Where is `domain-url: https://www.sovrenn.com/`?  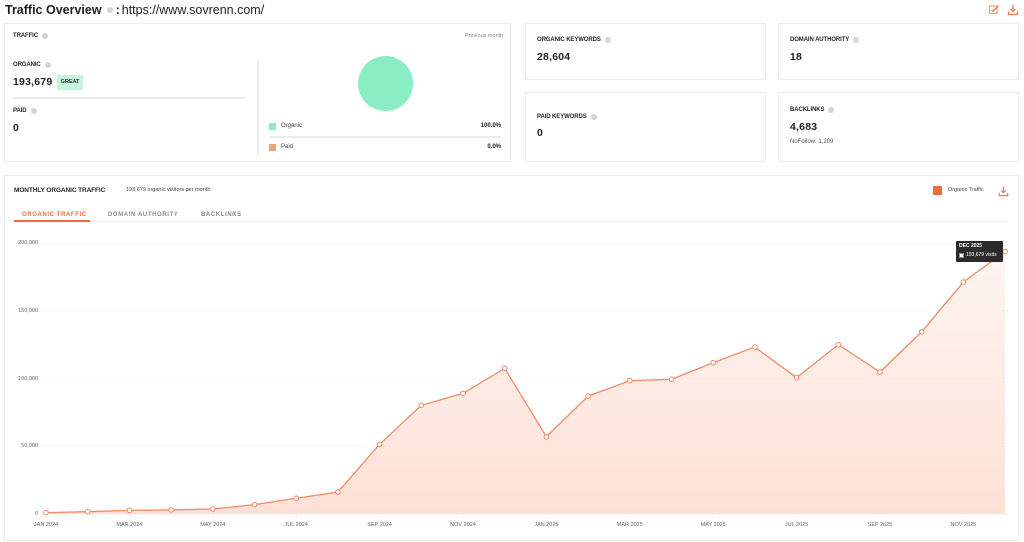 domain-url: https://www.sovrenn.com/ is located at coordinates (193, 10).